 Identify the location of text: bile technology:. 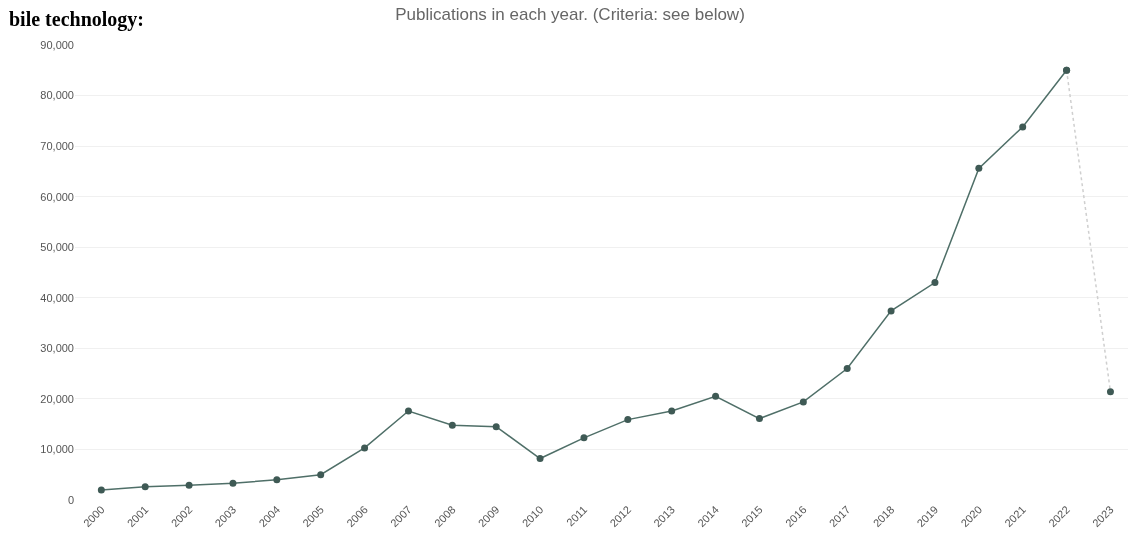
(76, 19).